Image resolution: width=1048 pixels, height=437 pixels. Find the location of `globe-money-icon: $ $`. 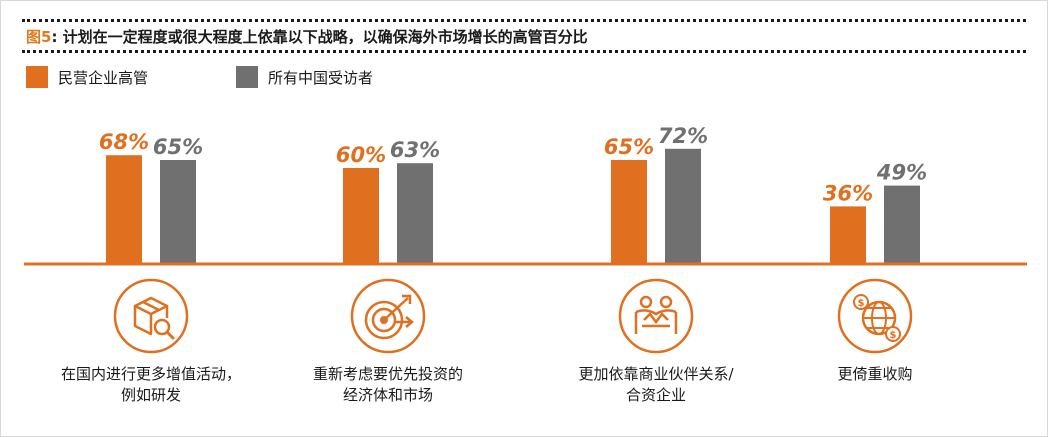

globe-money-icon: $ $ is located at coordinates (875, 316).